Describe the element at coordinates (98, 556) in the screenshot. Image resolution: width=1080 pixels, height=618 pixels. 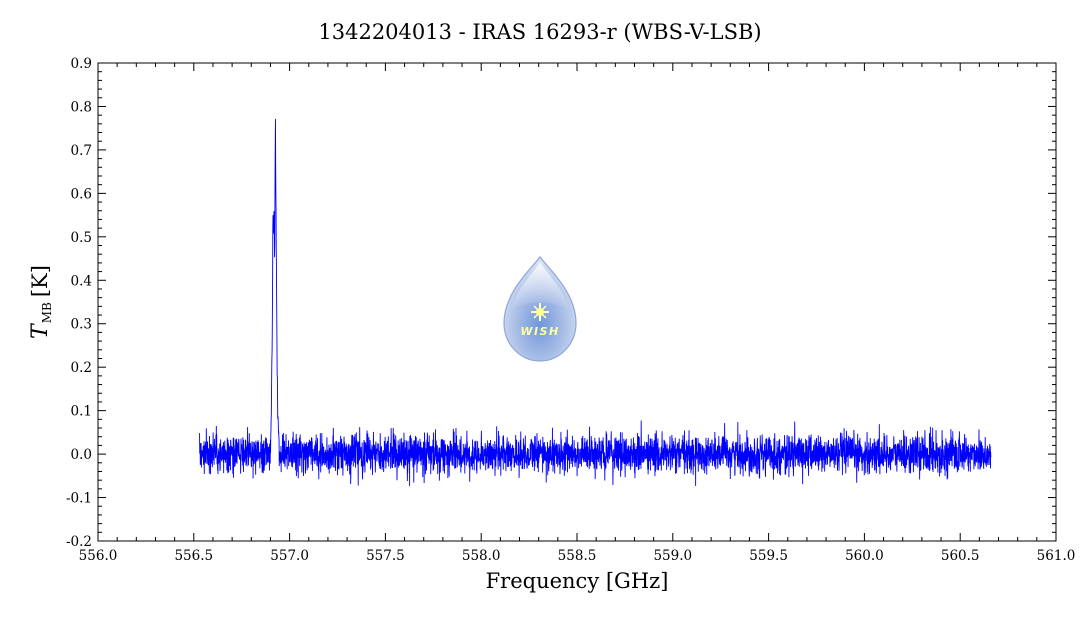
I see `x-tick-label: 556.0` at that location.